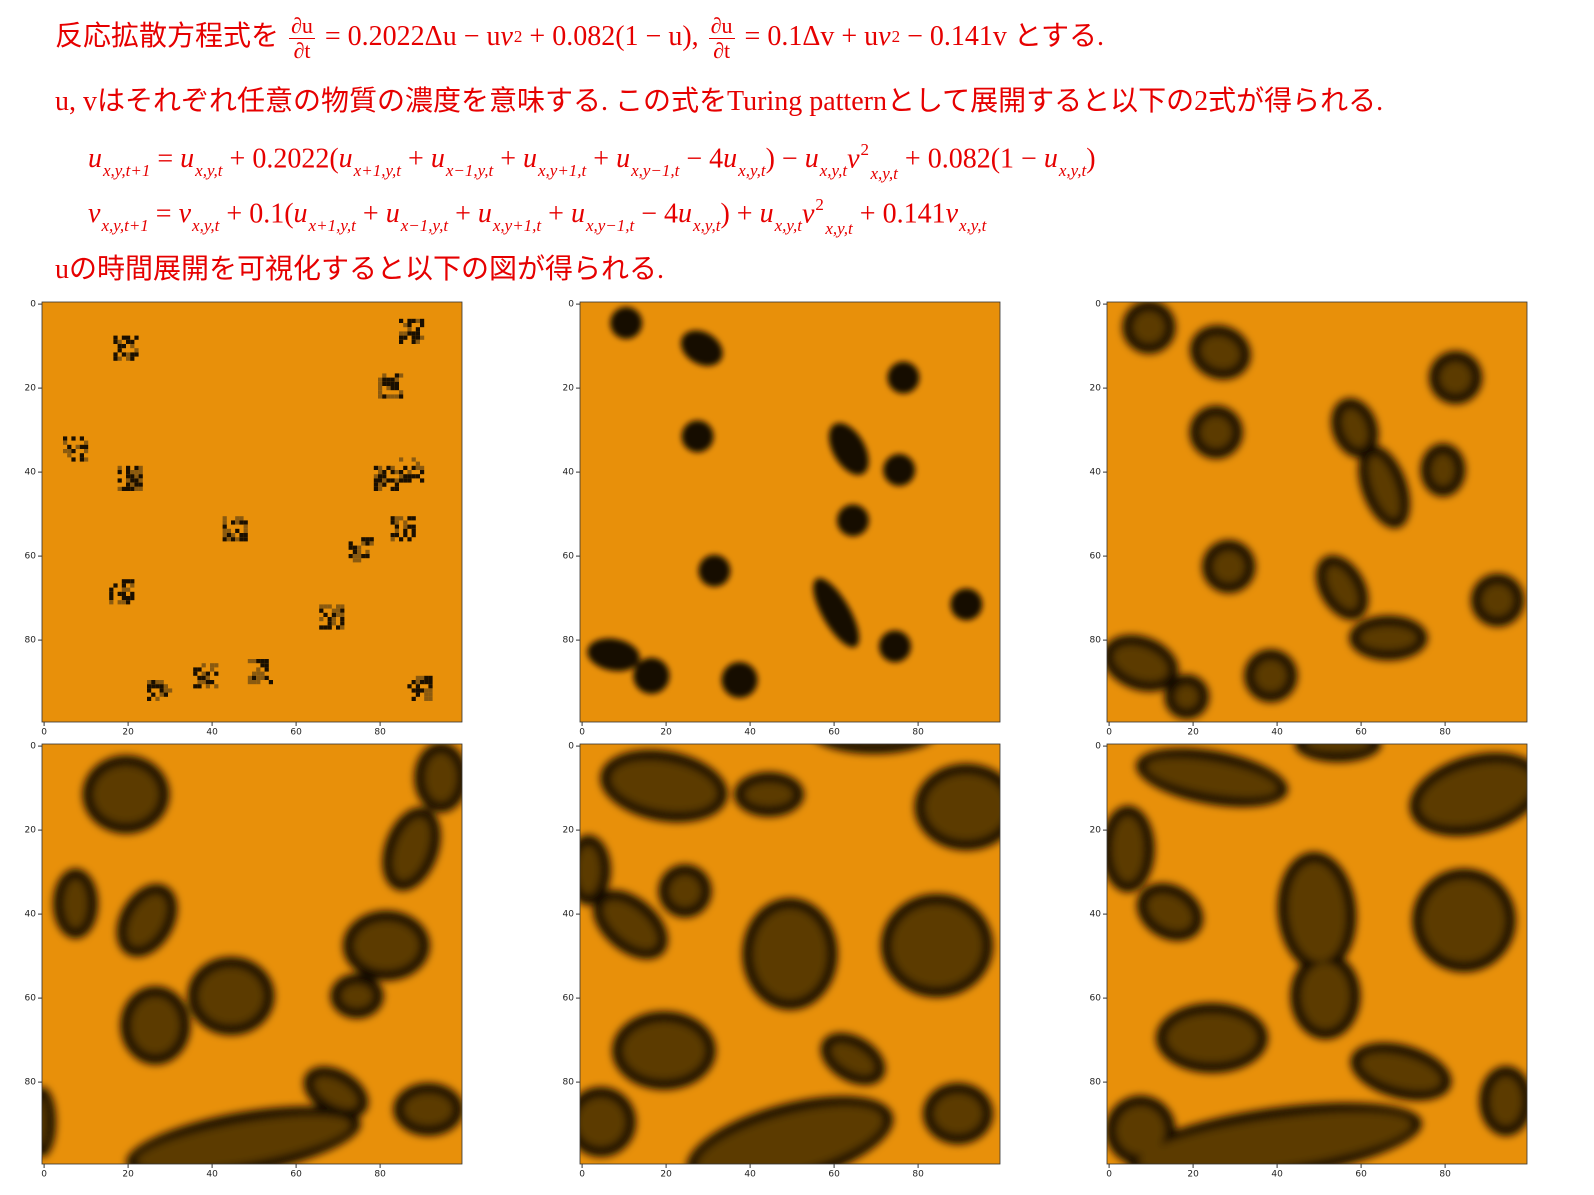 The height and width of the screenshot is (1195, 1594). What do you see at coordinates (1193, 1175) in the screenshot?
I see `x-tick-label: 20` at bounding box center [1193, 1175].